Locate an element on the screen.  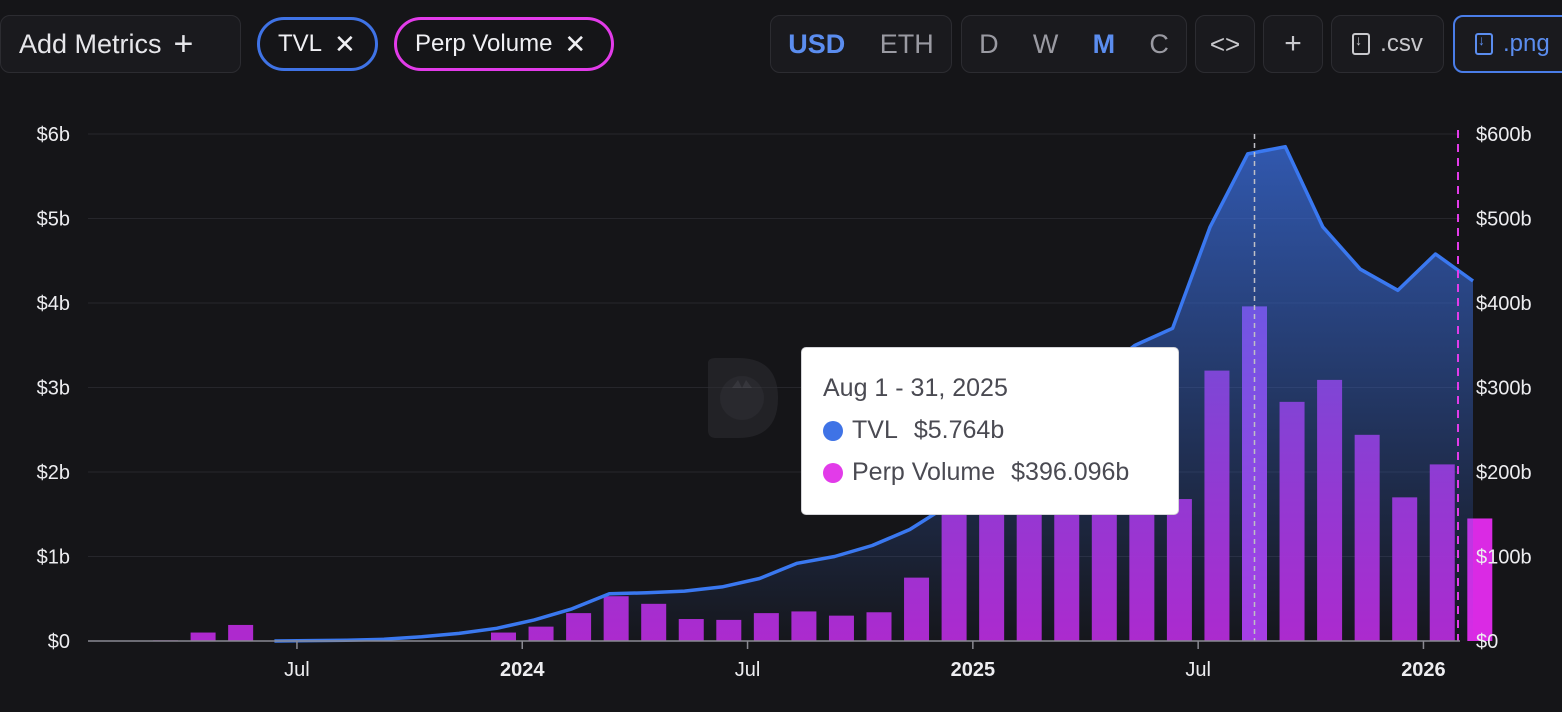
period-option-day: D is located at coordinates (989, 43).